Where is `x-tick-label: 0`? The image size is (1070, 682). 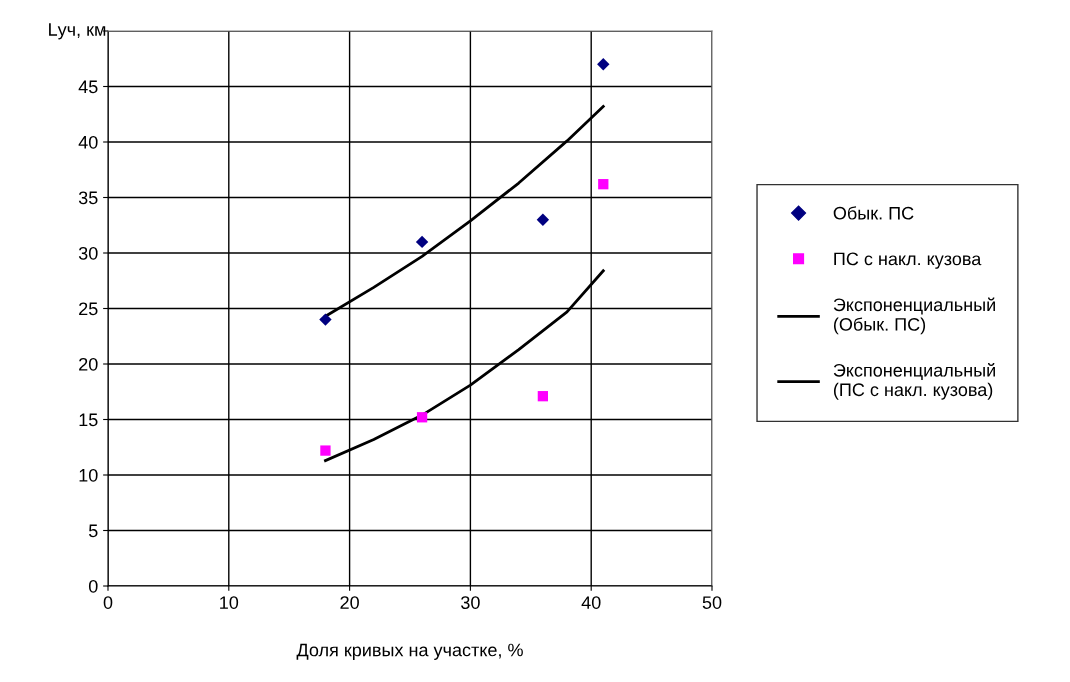
x-tick-label: 0 is located at coordinates (108, 602).